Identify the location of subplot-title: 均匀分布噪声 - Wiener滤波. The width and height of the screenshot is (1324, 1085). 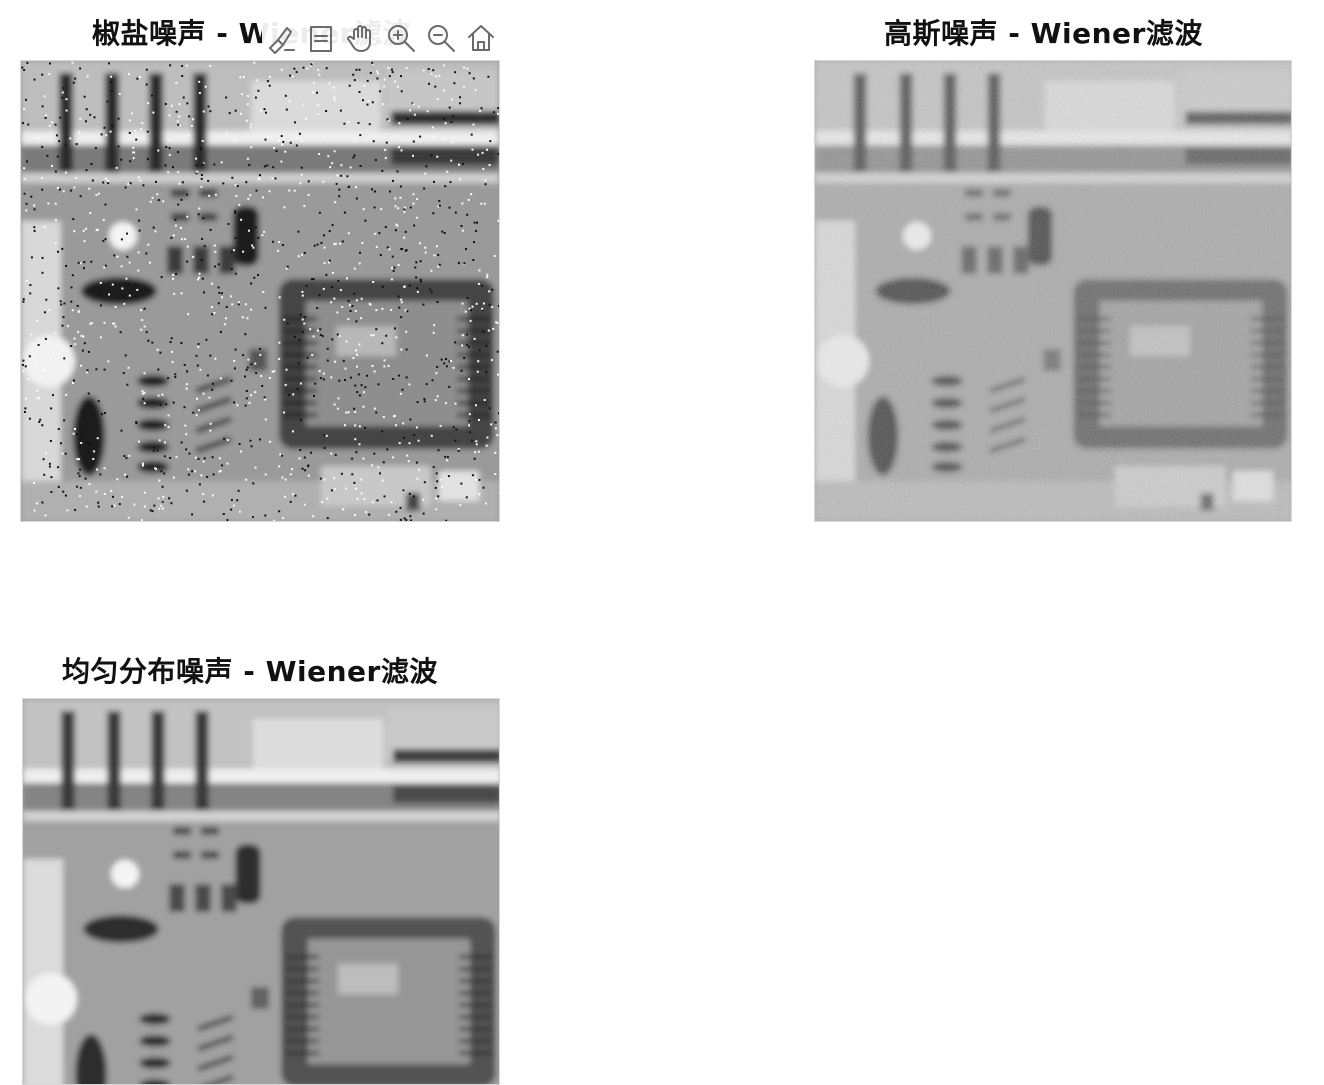
(250, 672).